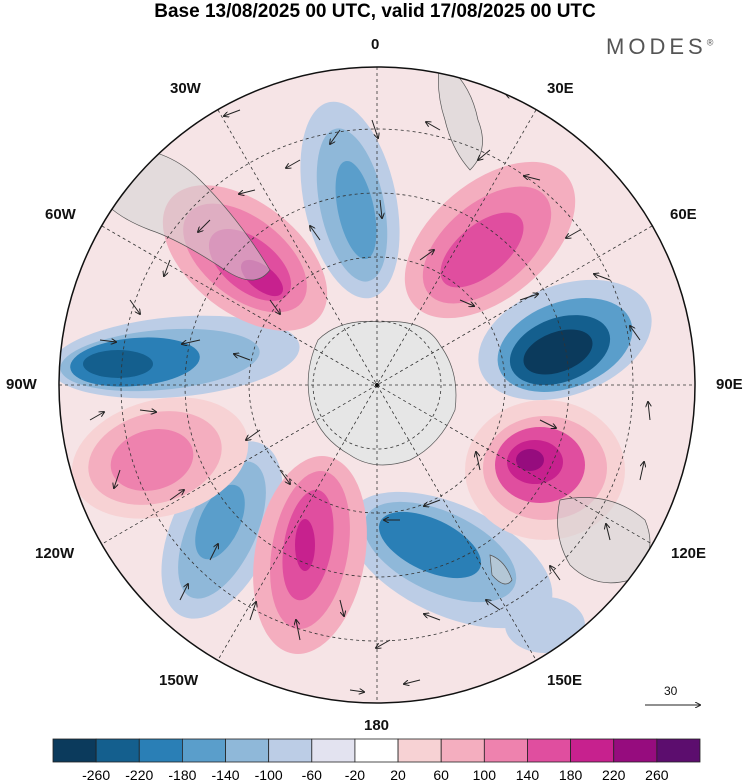  What do you see at coordinates (139, 775) in the screenshot?
I see `colorbar-tick-label: -220` at bounding box center [139, 775].